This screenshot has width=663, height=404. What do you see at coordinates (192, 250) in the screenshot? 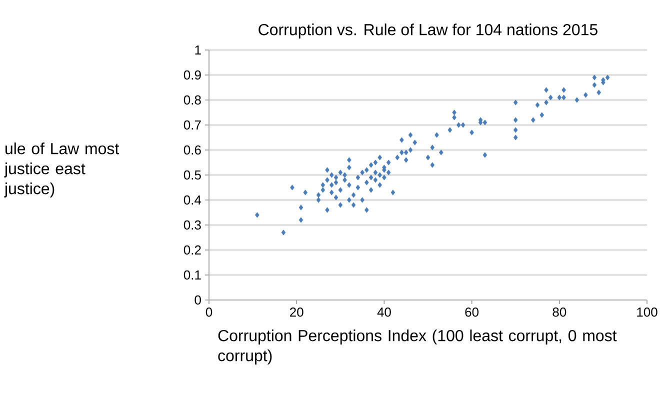
I see `y-tick-label: 0.2` at bounding box center [192, 250].